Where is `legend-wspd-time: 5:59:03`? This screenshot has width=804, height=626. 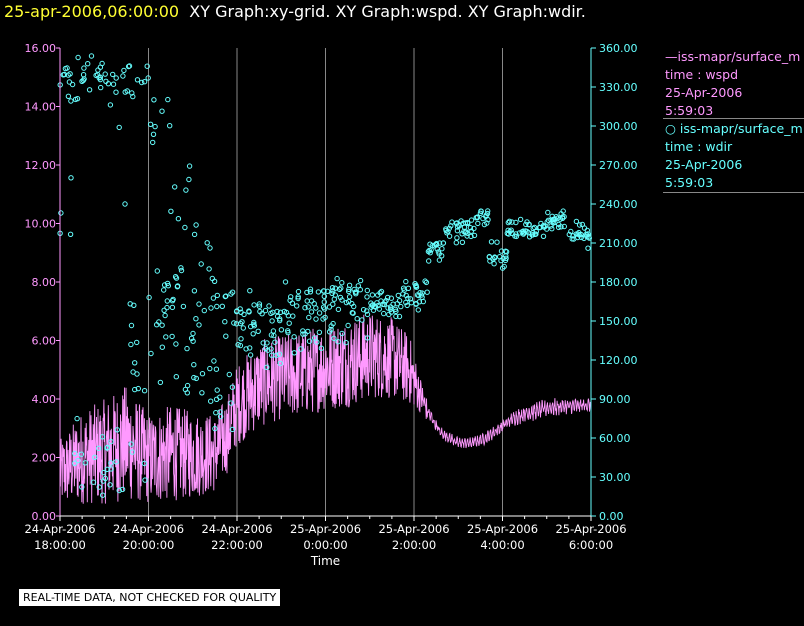 legend-wspd-time: 5:59:03 is located at coordinates (689, 110).